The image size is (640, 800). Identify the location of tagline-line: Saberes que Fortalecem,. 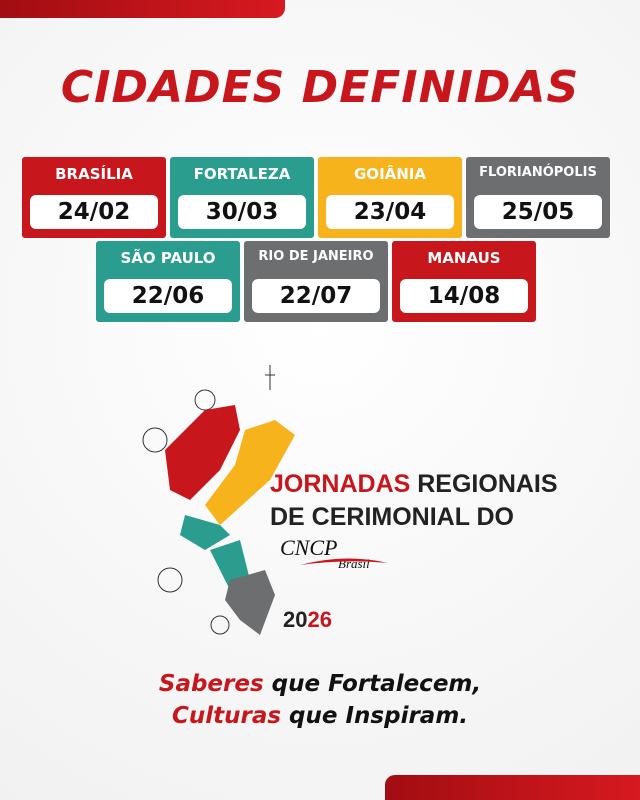
(320, 684).